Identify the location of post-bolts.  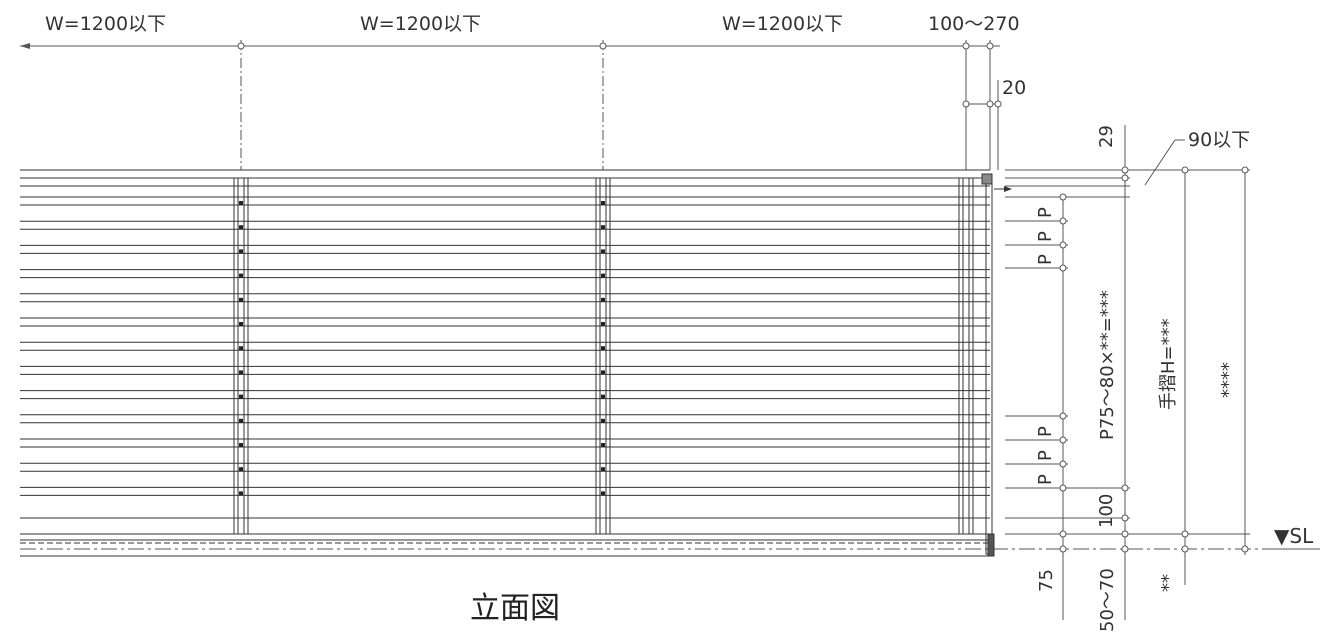
(422, 348).